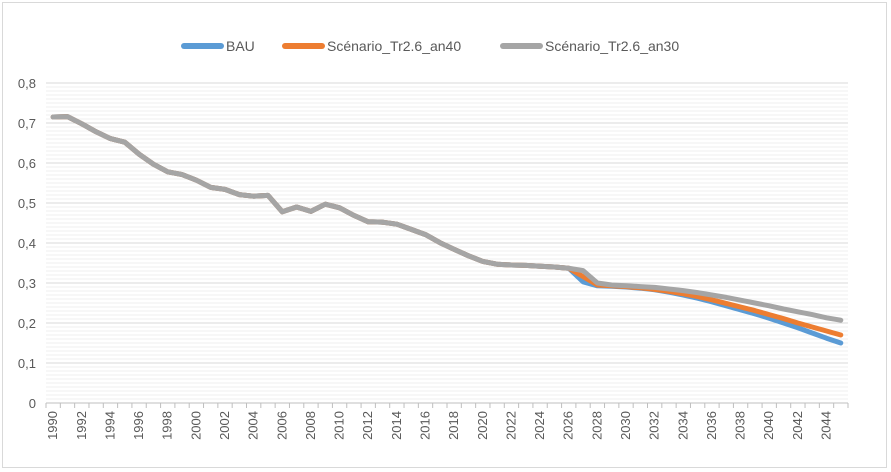 This screenshot has height=472, width=891. What do you see at coordinates (27, 83) in the screenshot?
I see `y-tick-label: 0,8` at bounding box center [27, 83].